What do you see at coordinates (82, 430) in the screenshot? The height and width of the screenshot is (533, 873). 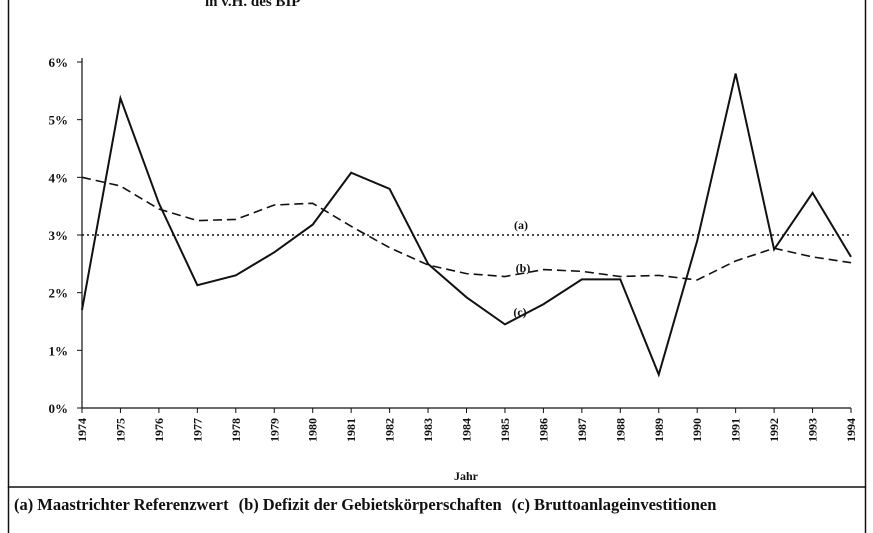 I see `x-tick-label: 1974` at bounding box center [82, 430].